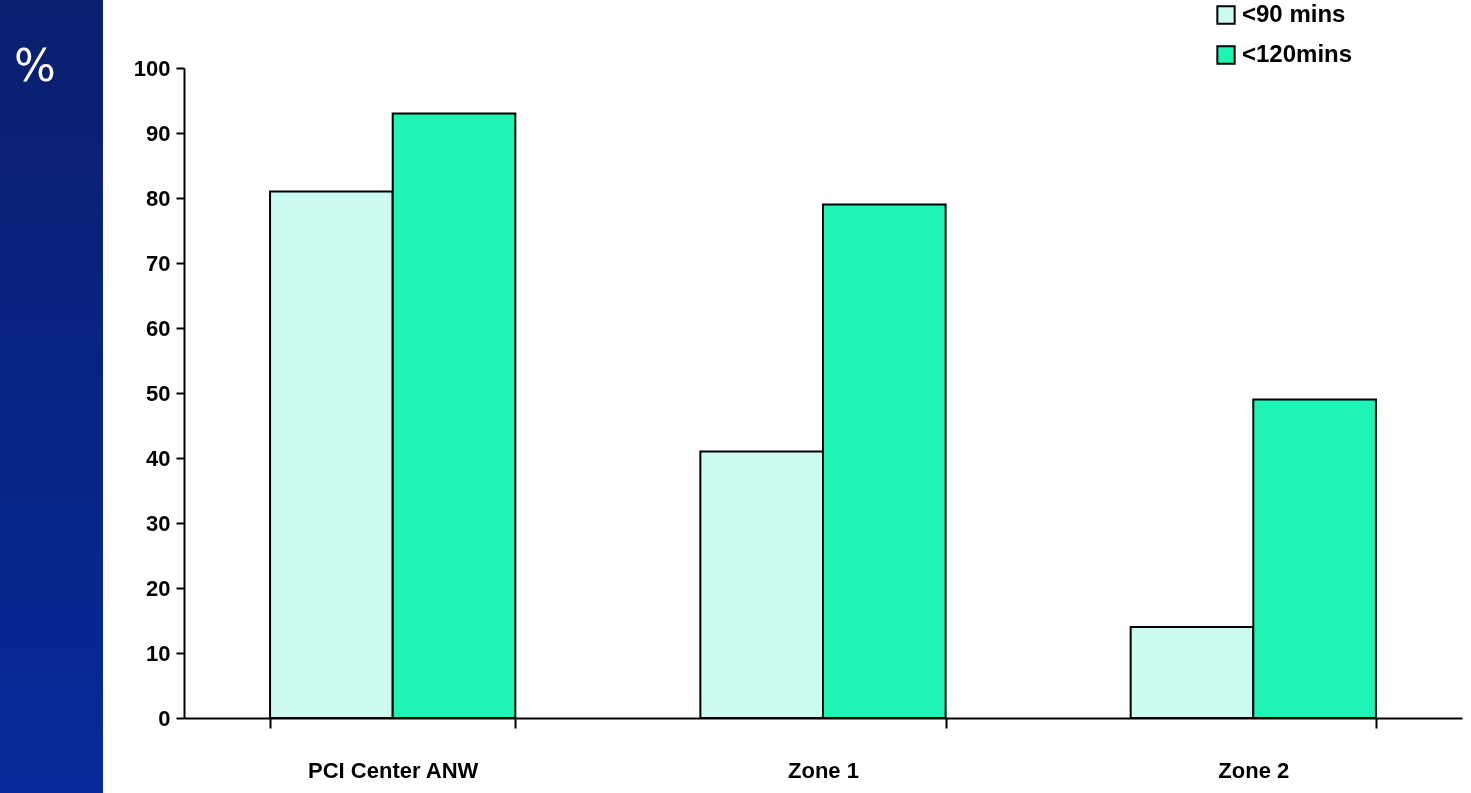 The height and width of the screenshot is (793, 1471). Describe the element at coordinates (158, 653) in the screenshot. I see `y-tick-label: 10` at that location.